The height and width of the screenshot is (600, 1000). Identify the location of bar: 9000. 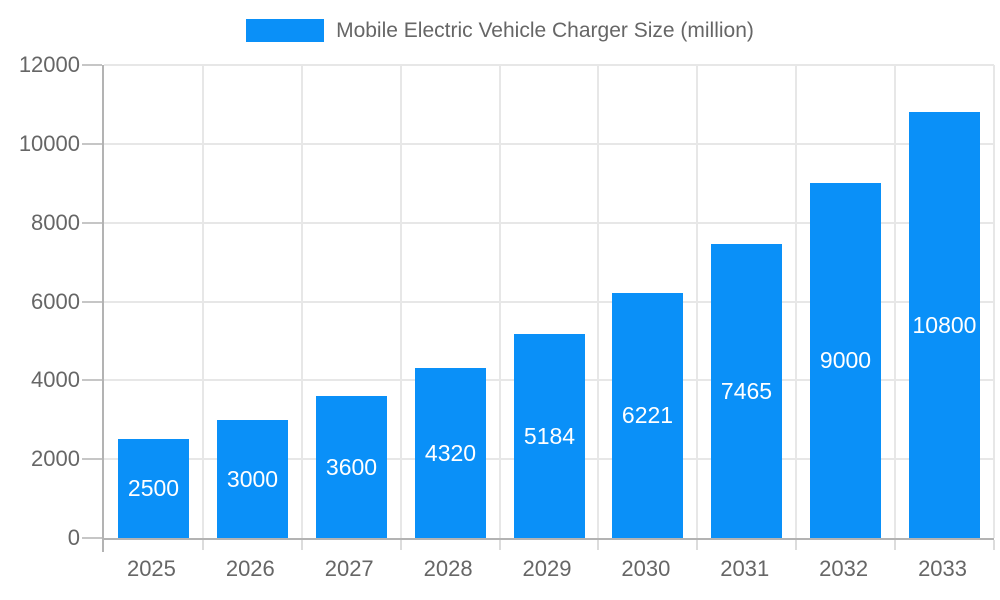
(845, 360).